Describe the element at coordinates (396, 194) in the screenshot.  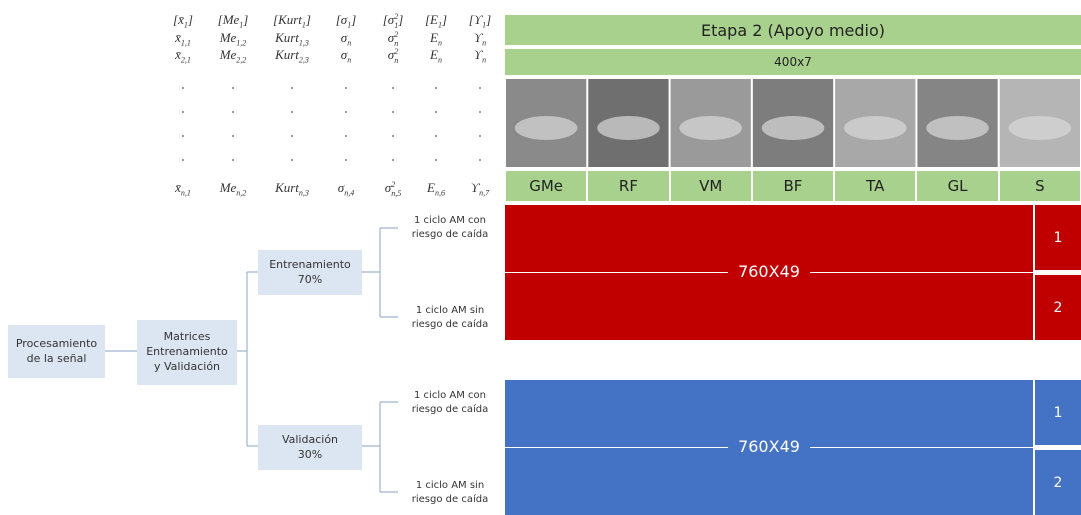
I see `cell-sub: n,5` at that location.